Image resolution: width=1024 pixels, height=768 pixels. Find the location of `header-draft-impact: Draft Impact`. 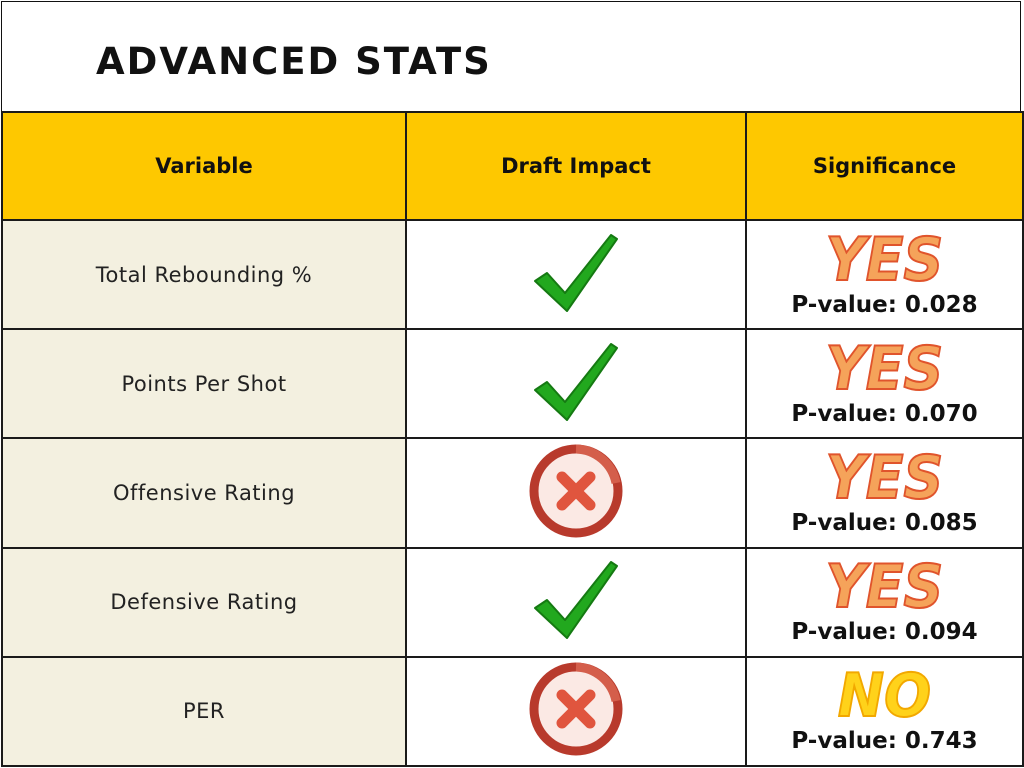

header-draft-impact: Draft Impact is located at coordinates (576, 166).